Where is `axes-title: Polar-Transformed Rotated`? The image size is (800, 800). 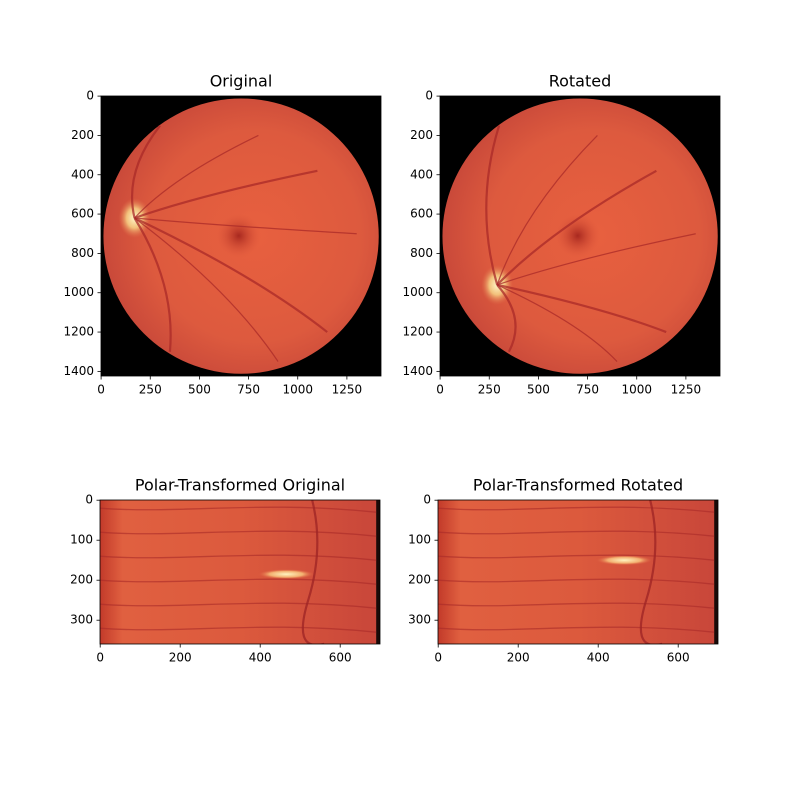
axes-title: Polar-Transformed Rotated is located at coordinates (578, 485).